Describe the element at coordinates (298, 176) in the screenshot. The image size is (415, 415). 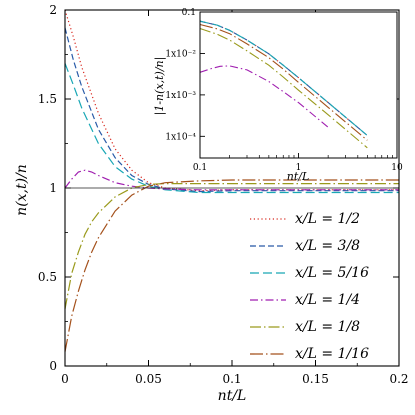
I see `inset-x-axis-label: nt/L` at that location.